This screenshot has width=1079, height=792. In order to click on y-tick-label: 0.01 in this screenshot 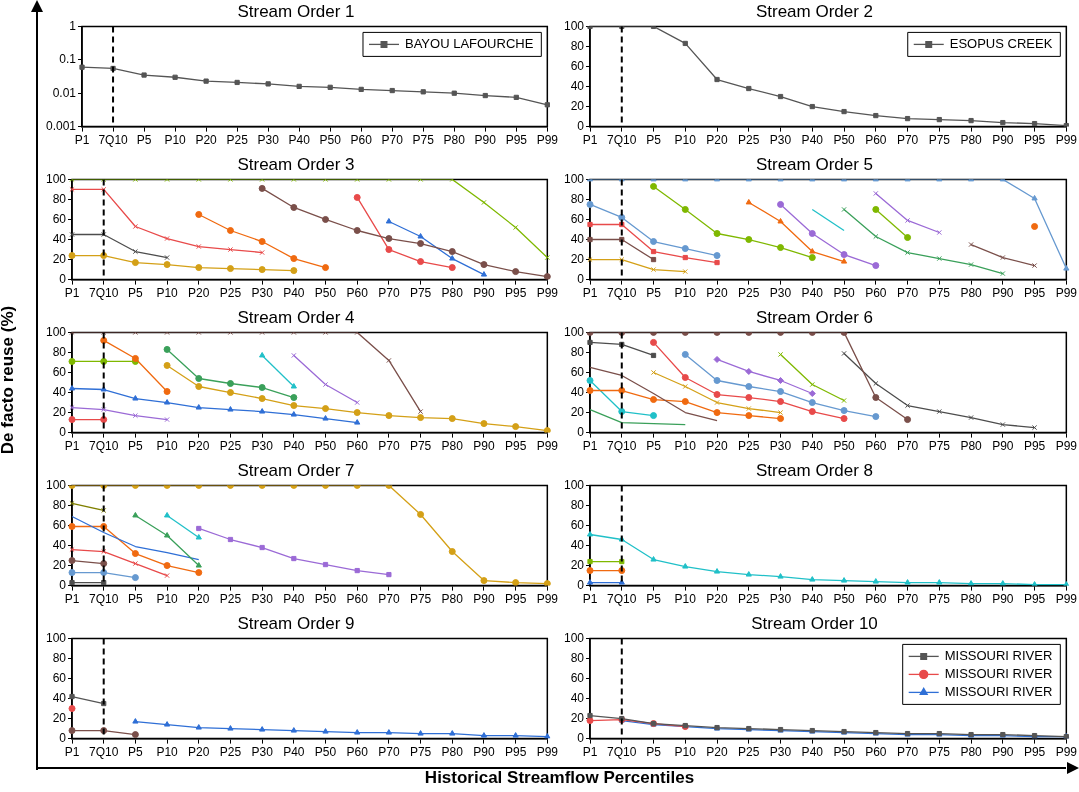, I will do `click(64, 92)`.